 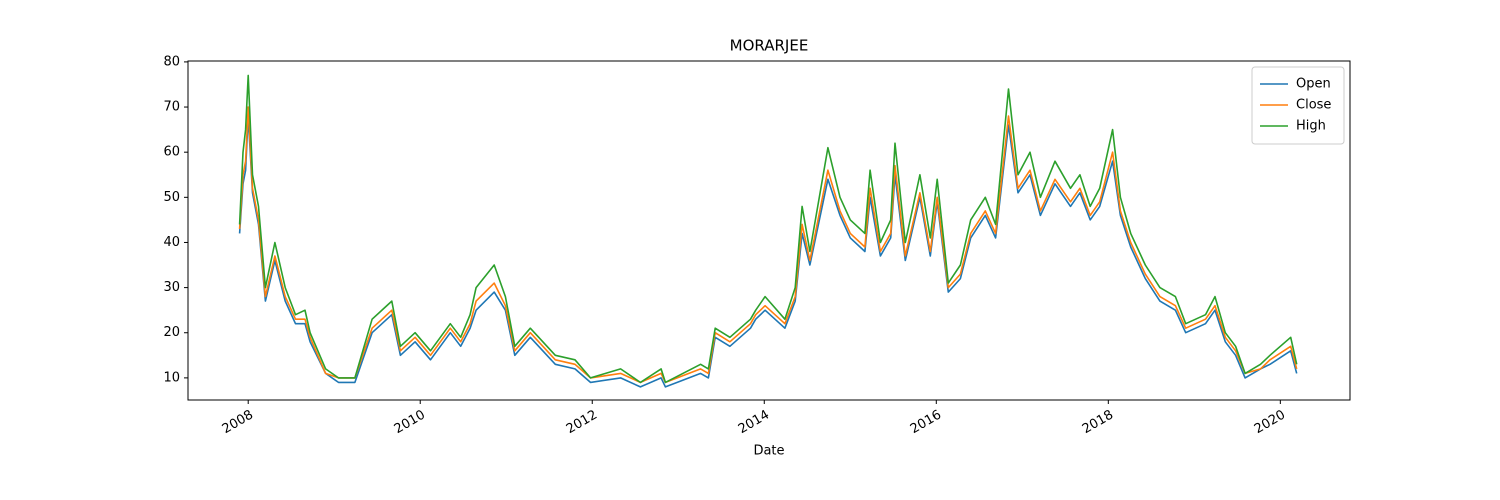 I want to click on y-tick-label: 60, so click(x=171, y=152).